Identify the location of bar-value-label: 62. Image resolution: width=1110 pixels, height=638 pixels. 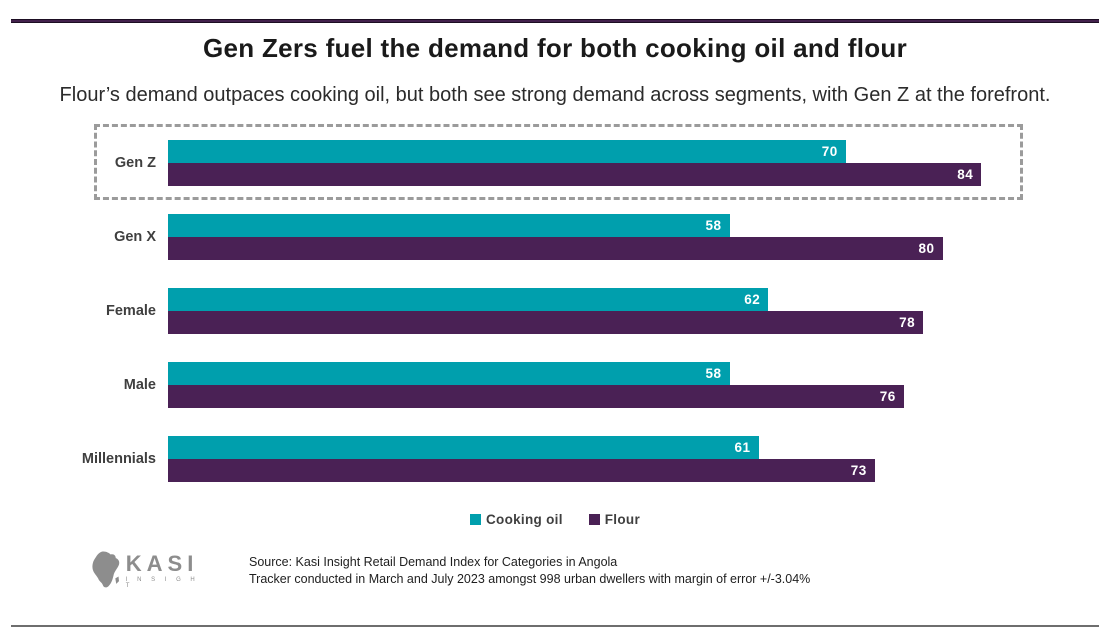
(752, 299).